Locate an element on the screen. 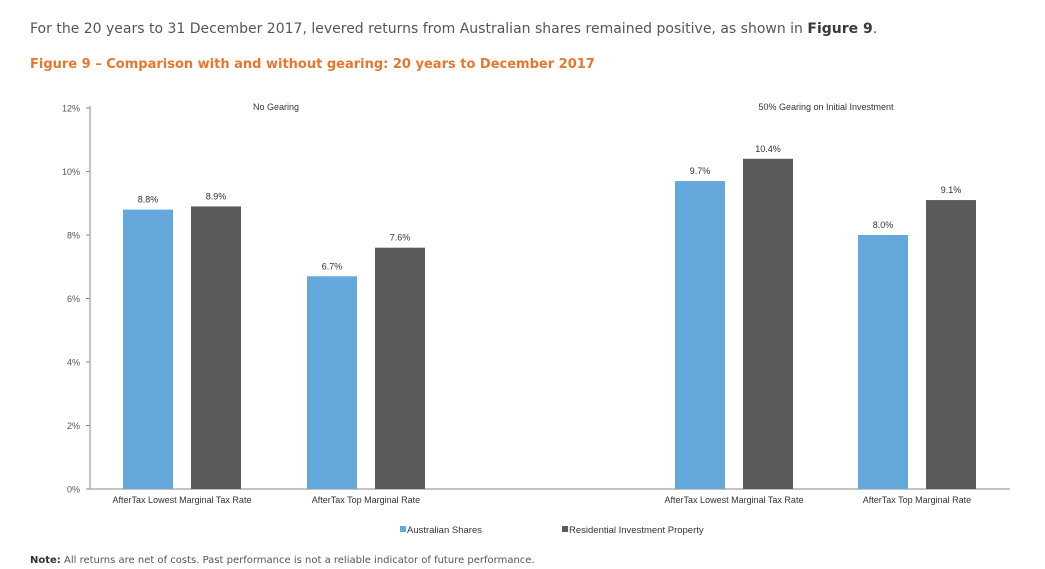 Image resolution: width=1045 pixels, height=569 pixels. intro-text-after: . is located at coordinates (875, 29).